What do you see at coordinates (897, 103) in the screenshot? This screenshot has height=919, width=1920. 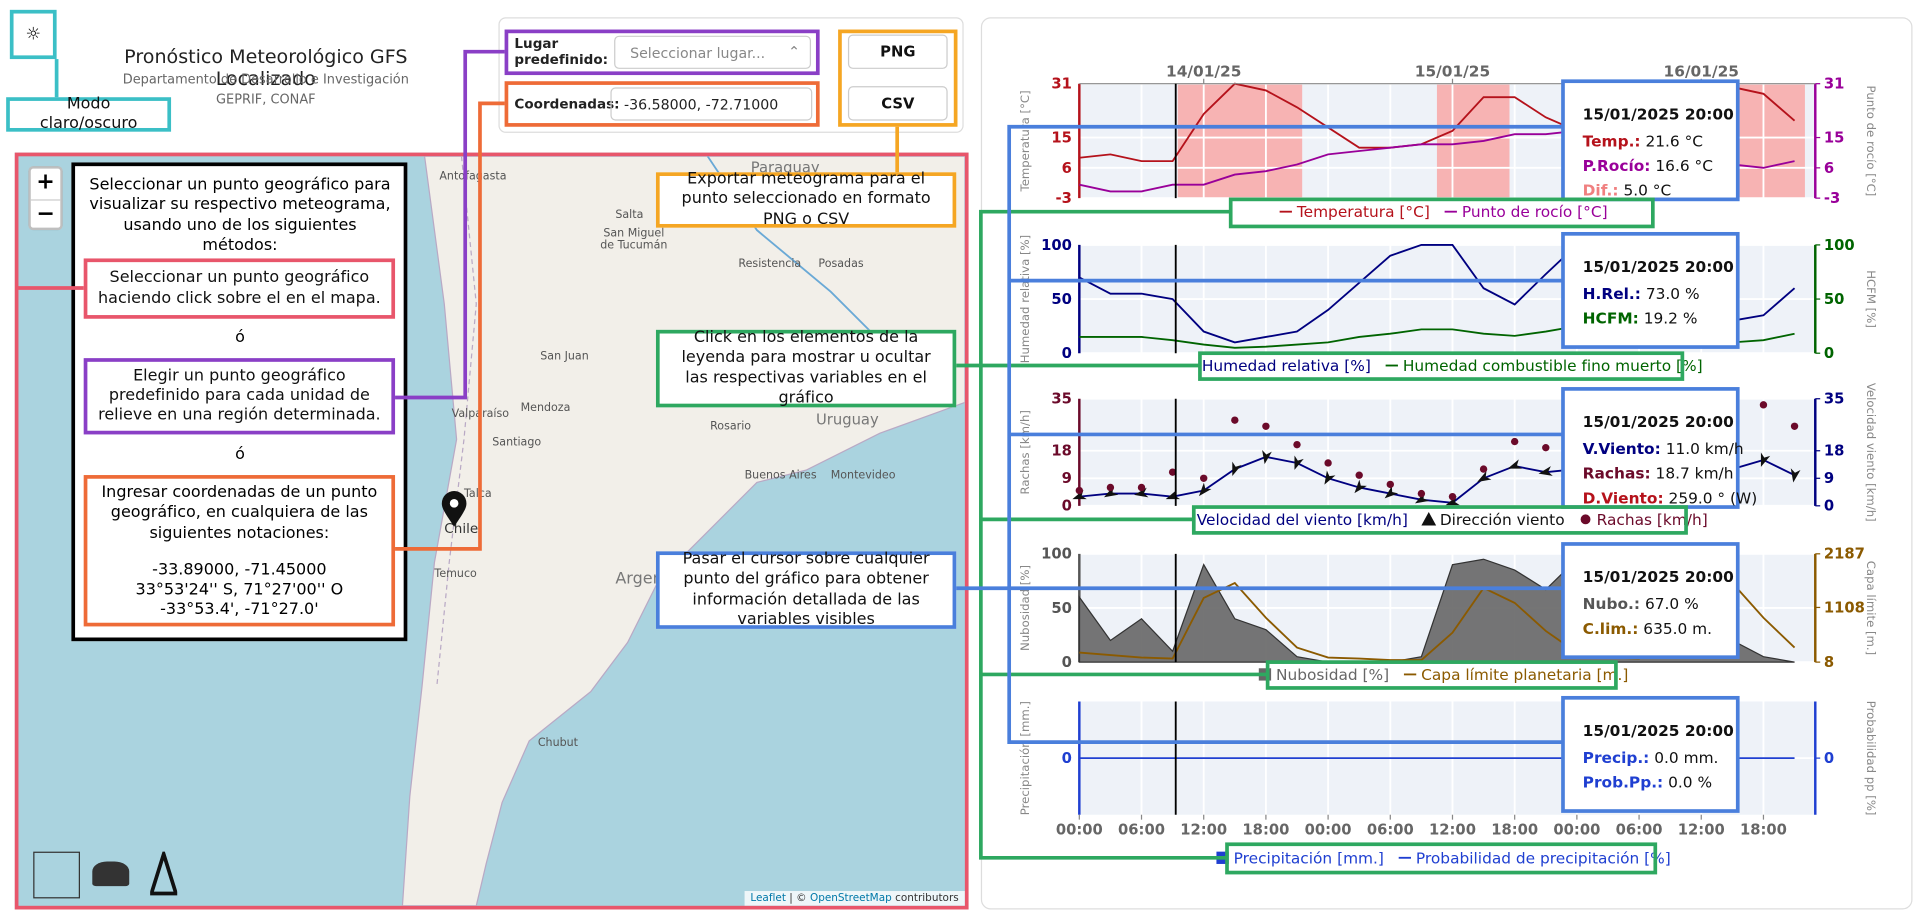 I see `csv-button: CSV` at bounding box center [897, 103].